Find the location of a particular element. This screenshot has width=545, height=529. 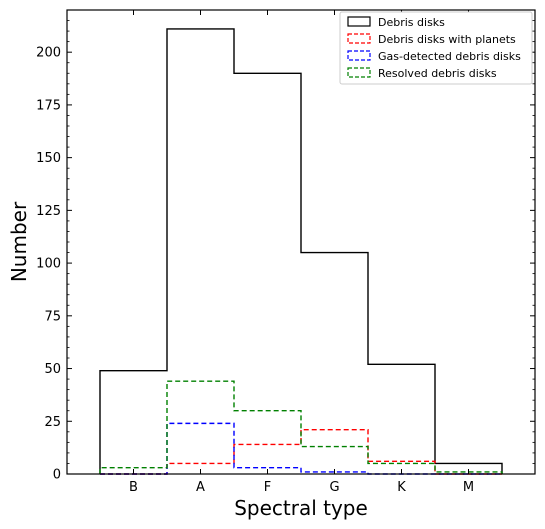

y-axis-title: Number is located at coordinates (19, 241).